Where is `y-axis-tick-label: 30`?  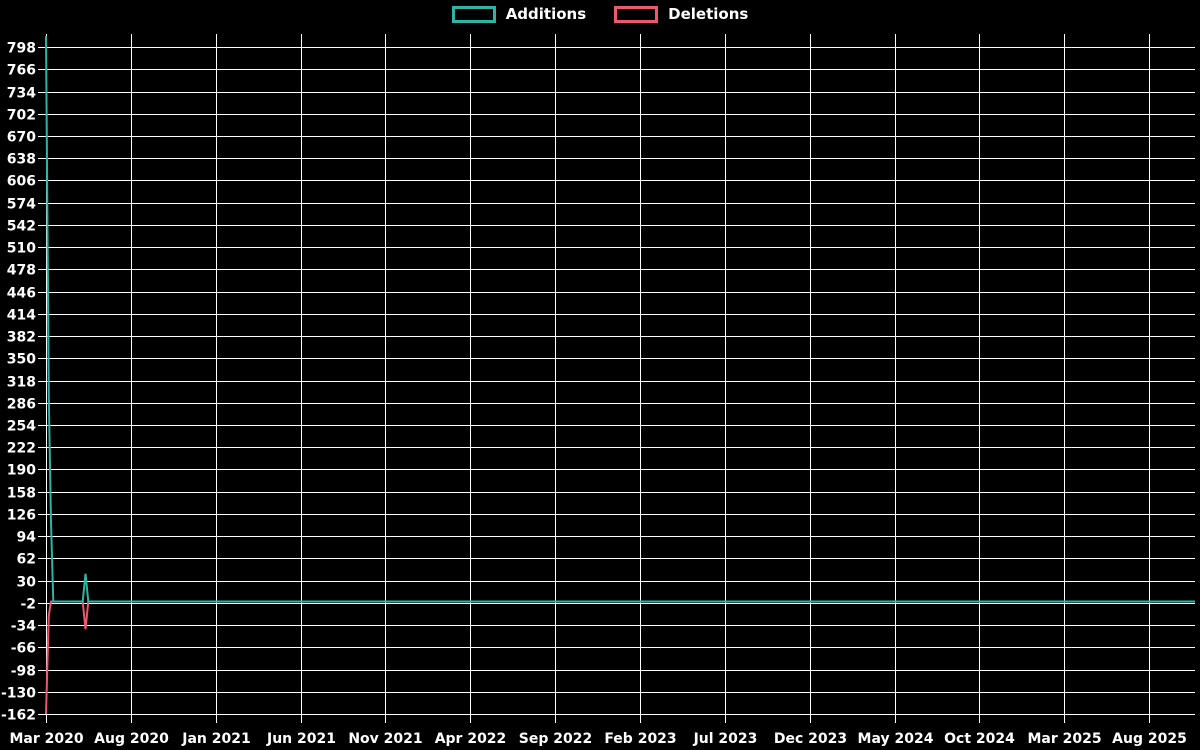 y-axis-tick-label: 30 is located at coordinates (27, 583).